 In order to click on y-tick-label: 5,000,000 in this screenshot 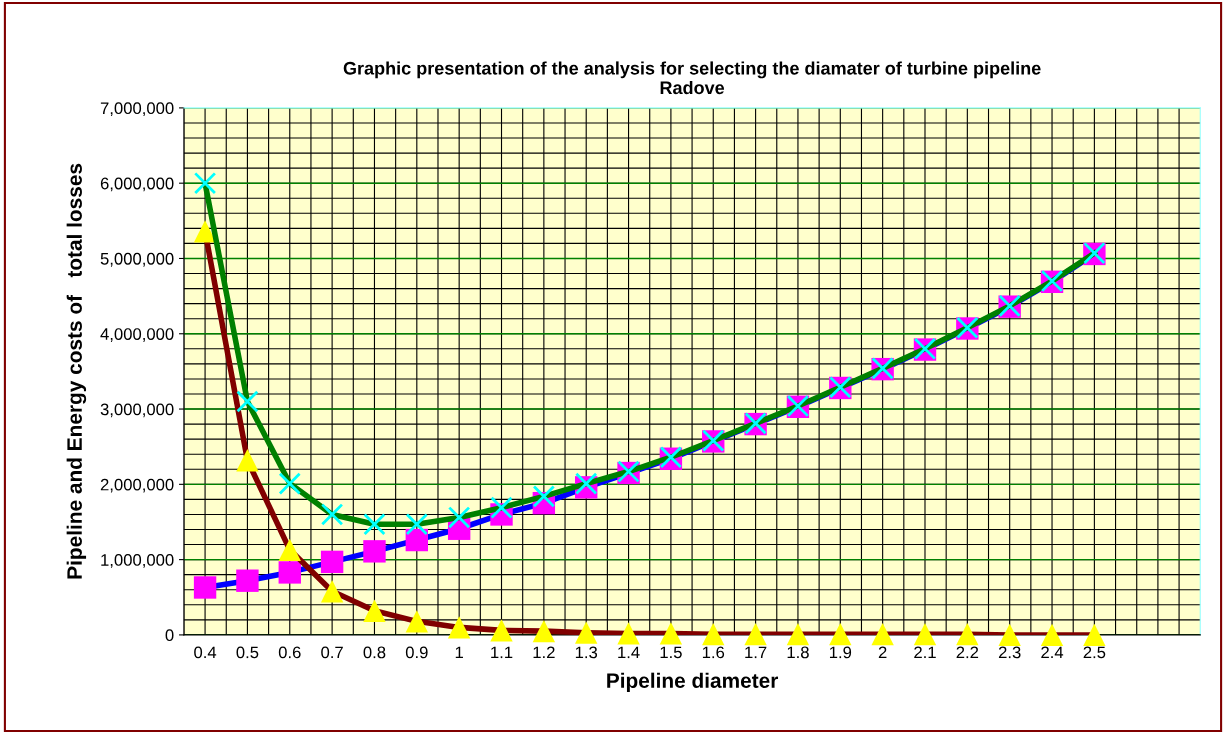, I will do `click(137, 259)`.